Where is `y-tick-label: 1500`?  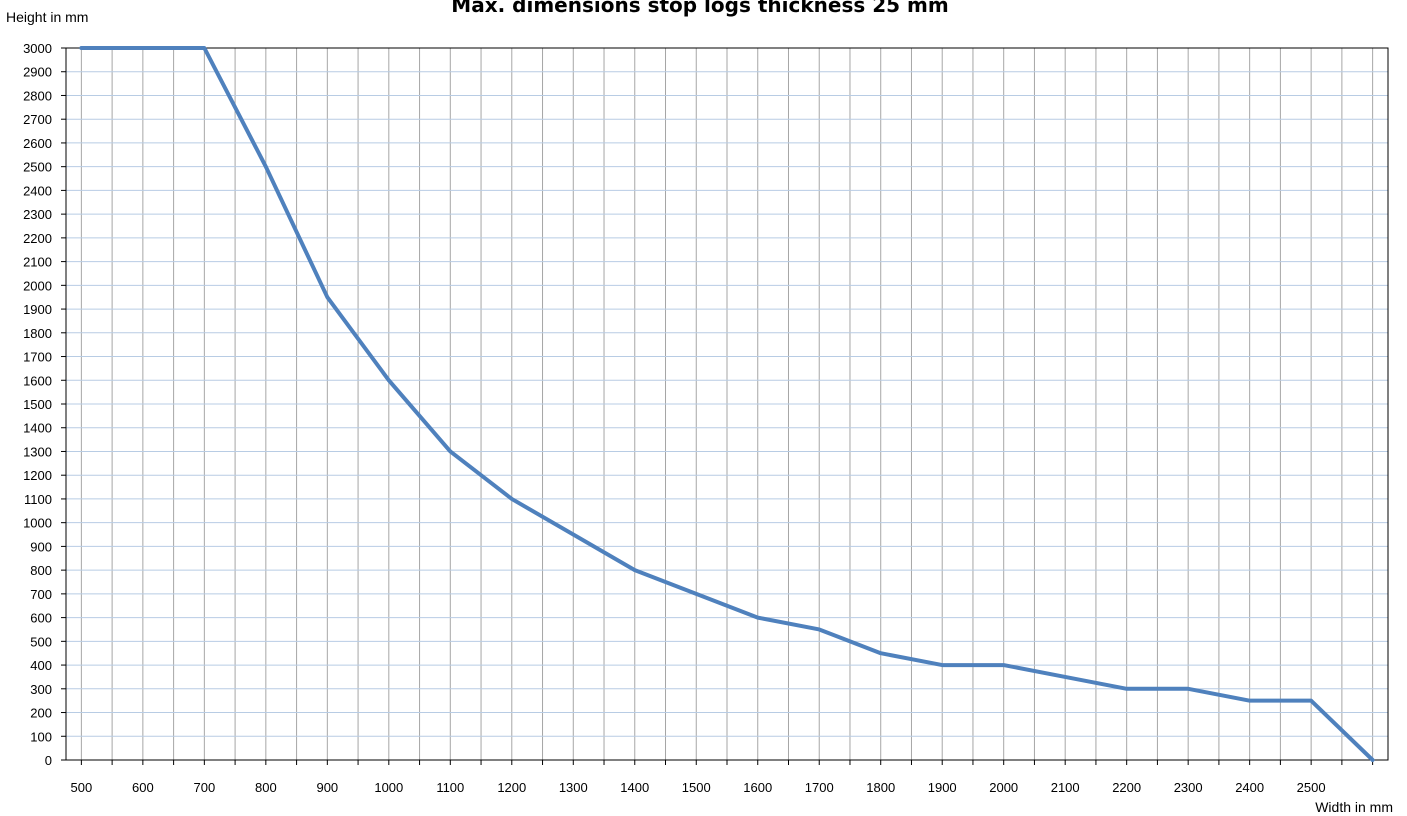
y-tick-label: 1500 is located at coordinates (37, 404).